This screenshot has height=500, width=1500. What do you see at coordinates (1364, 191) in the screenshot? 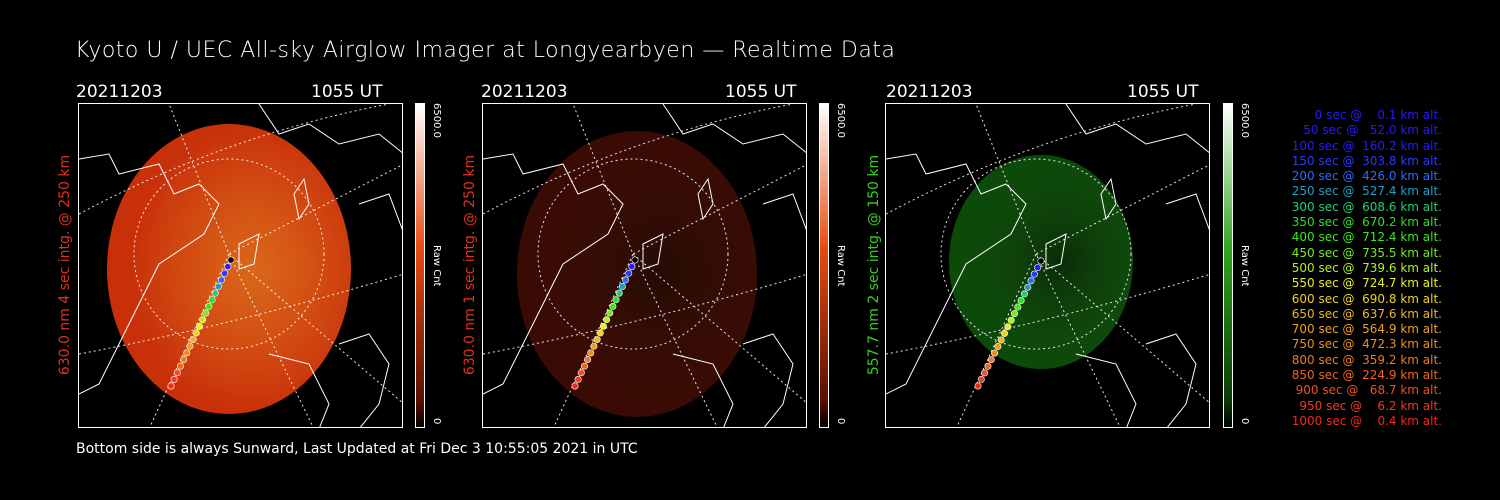
I see `legend-entry: 250 sec @ 527.4 km alt.` at bounding box center [1364, 191].